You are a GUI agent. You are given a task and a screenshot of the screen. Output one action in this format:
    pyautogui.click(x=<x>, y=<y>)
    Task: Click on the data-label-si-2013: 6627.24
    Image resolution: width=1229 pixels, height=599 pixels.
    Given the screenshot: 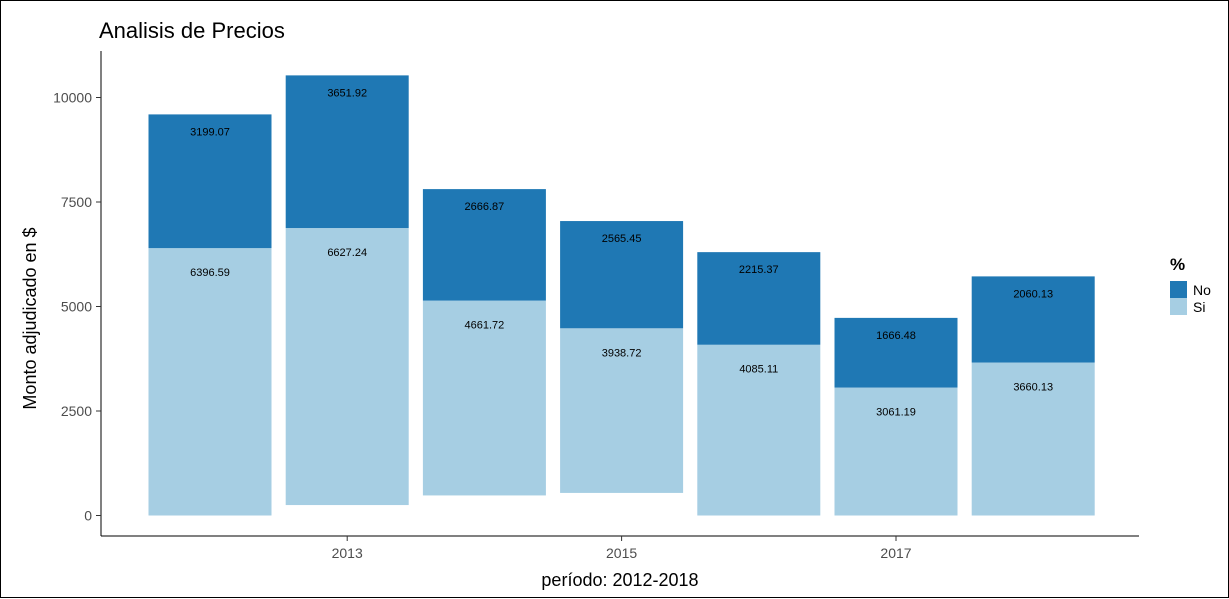 What is the action you would take?
    pyautogui.click(x=347, y=253)
    